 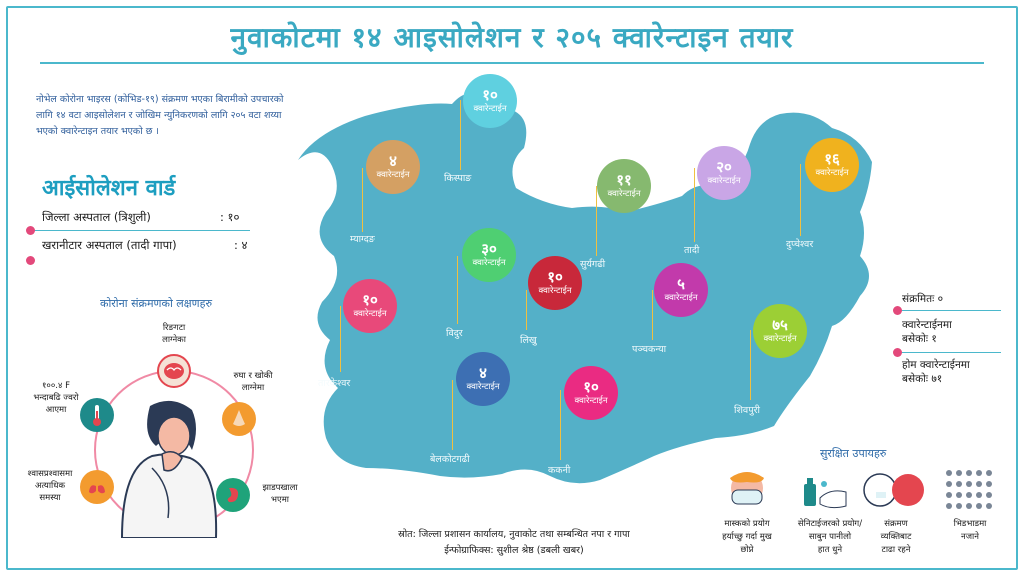 I want to click on thermometer-icon, so click(x=97, y=415).